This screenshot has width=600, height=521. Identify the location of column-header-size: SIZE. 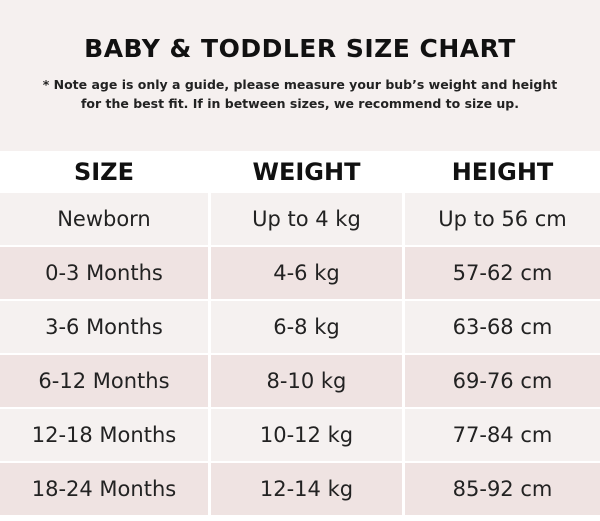
(103, 172).